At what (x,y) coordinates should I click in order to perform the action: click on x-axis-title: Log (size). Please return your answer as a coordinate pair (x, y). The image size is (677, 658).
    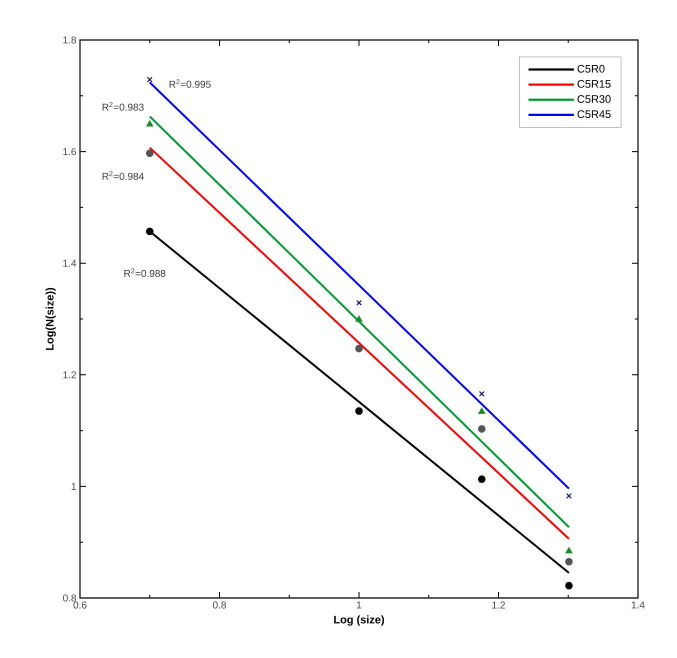
    Looking at the image, I should click on (359, 620).